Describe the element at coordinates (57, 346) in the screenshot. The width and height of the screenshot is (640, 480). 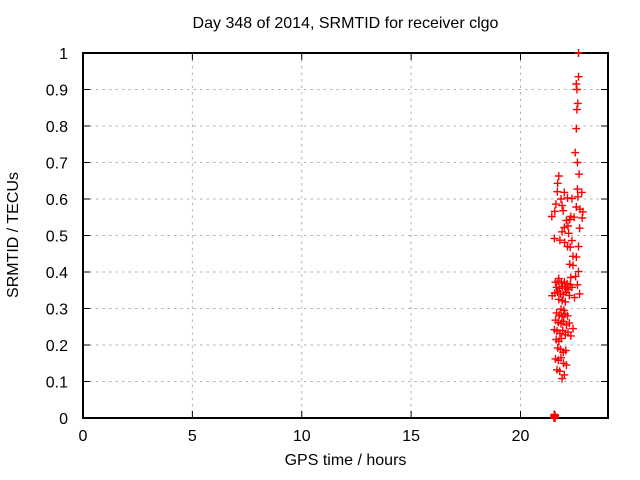
I see `y-tick-label: 0.2` at that location.